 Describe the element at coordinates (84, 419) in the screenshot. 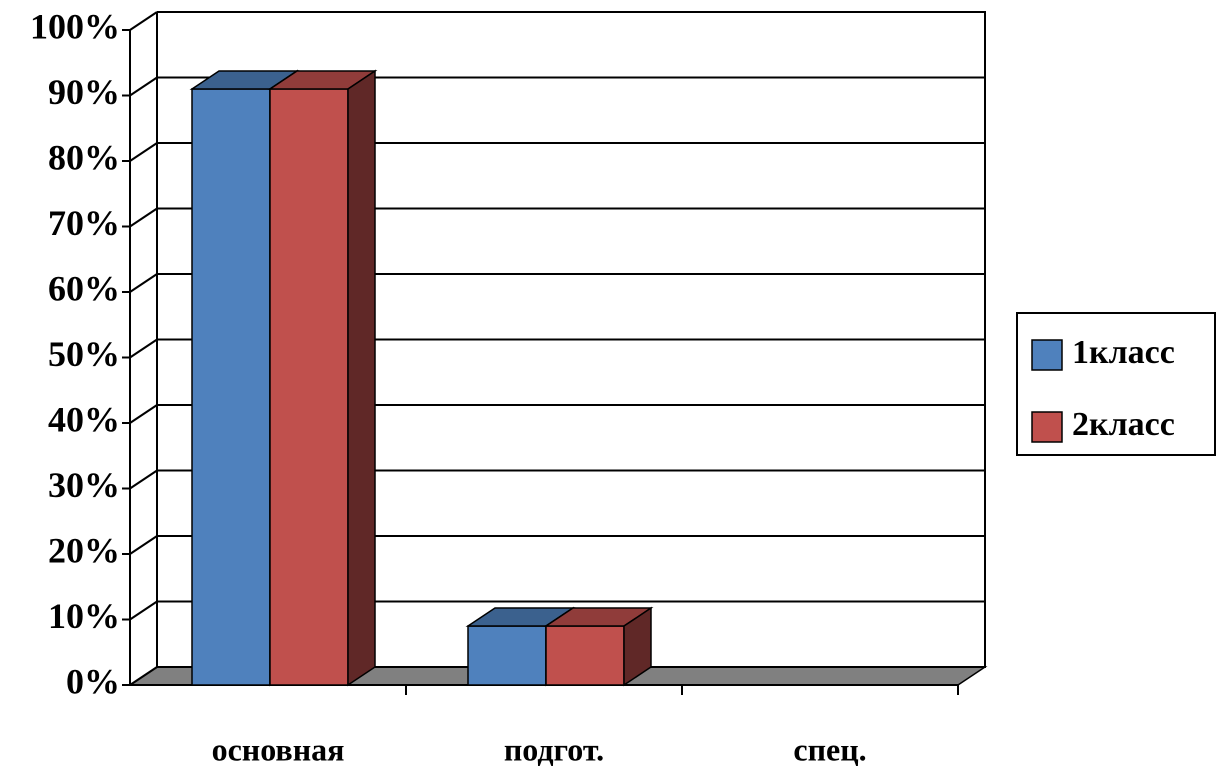

I see `y-tick-label: 40%` at that location.